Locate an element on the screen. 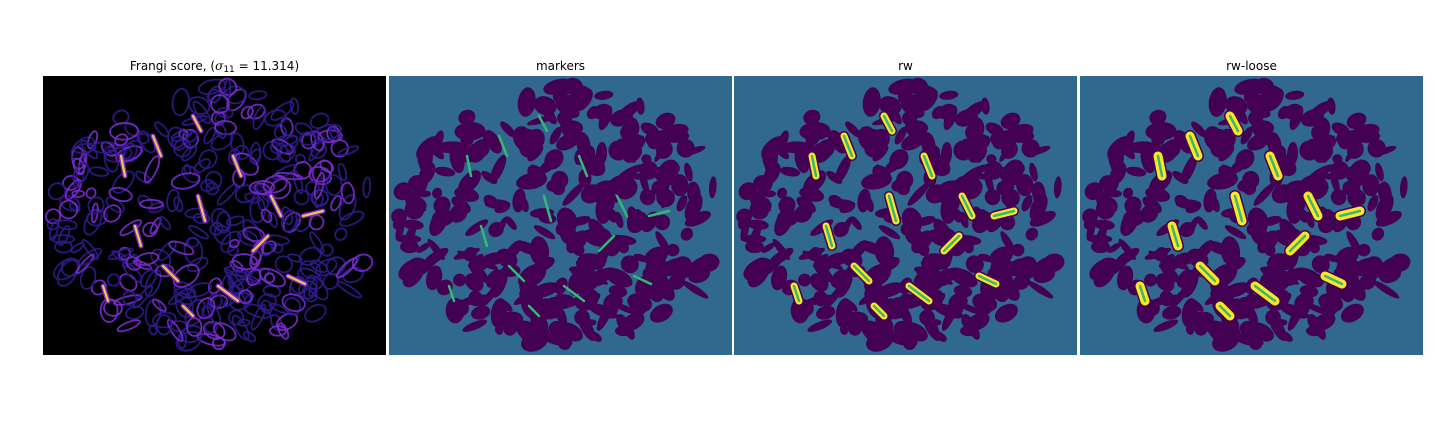 The image size is (1440, 432). frangi-title-suffix: = 11.314) is located at coordinates (267, 66).